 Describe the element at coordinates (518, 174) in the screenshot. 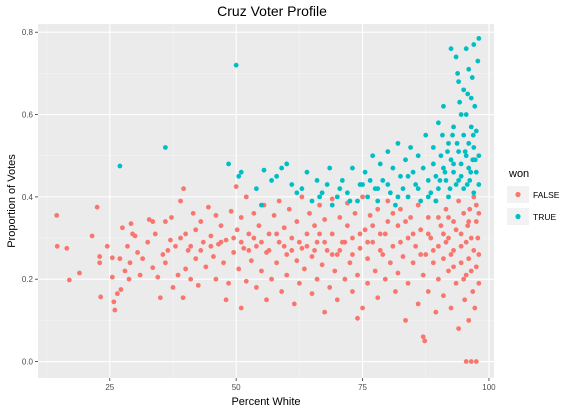

I see `legend-title: won` at that location.